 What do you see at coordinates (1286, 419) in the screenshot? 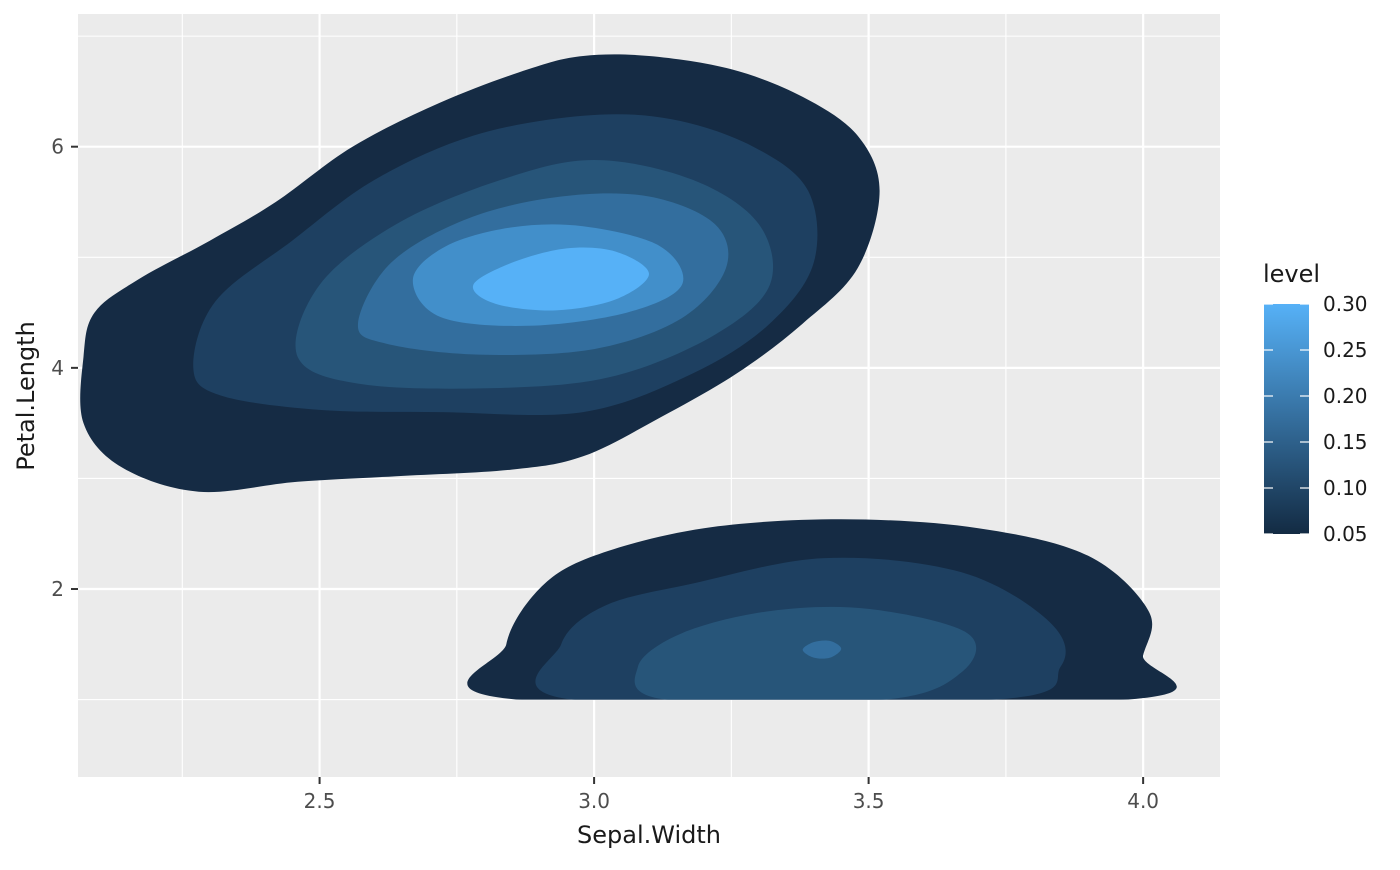
I see `legend-colorbar` at bounding box center [1286, 419].